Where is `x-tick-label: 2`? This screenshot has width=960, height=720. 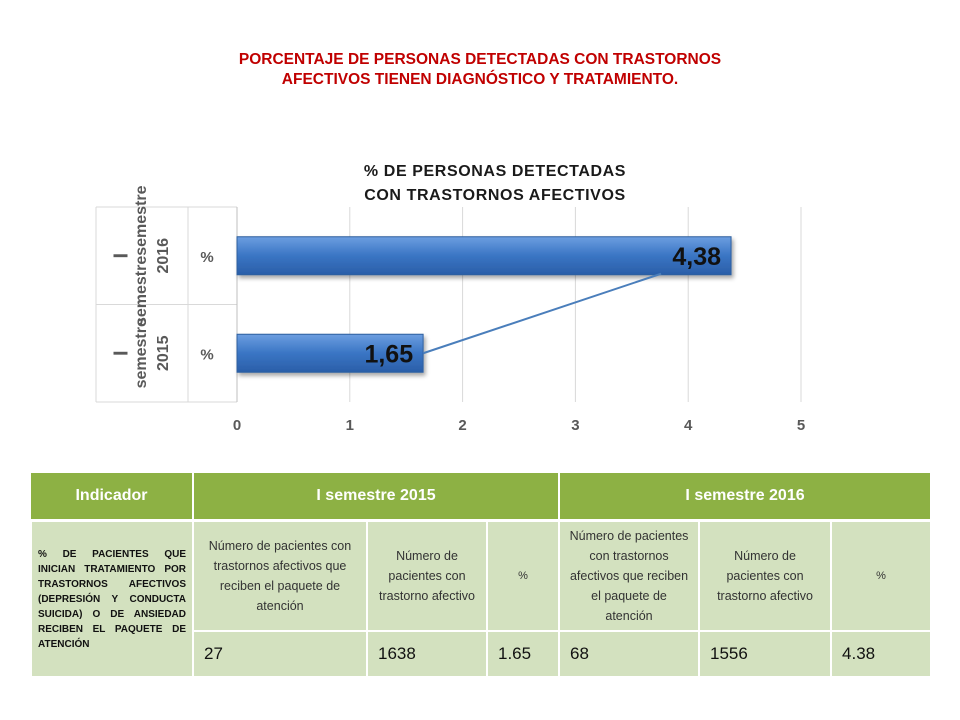
x-tick-label: 2 is located at coordinates (462, 425).